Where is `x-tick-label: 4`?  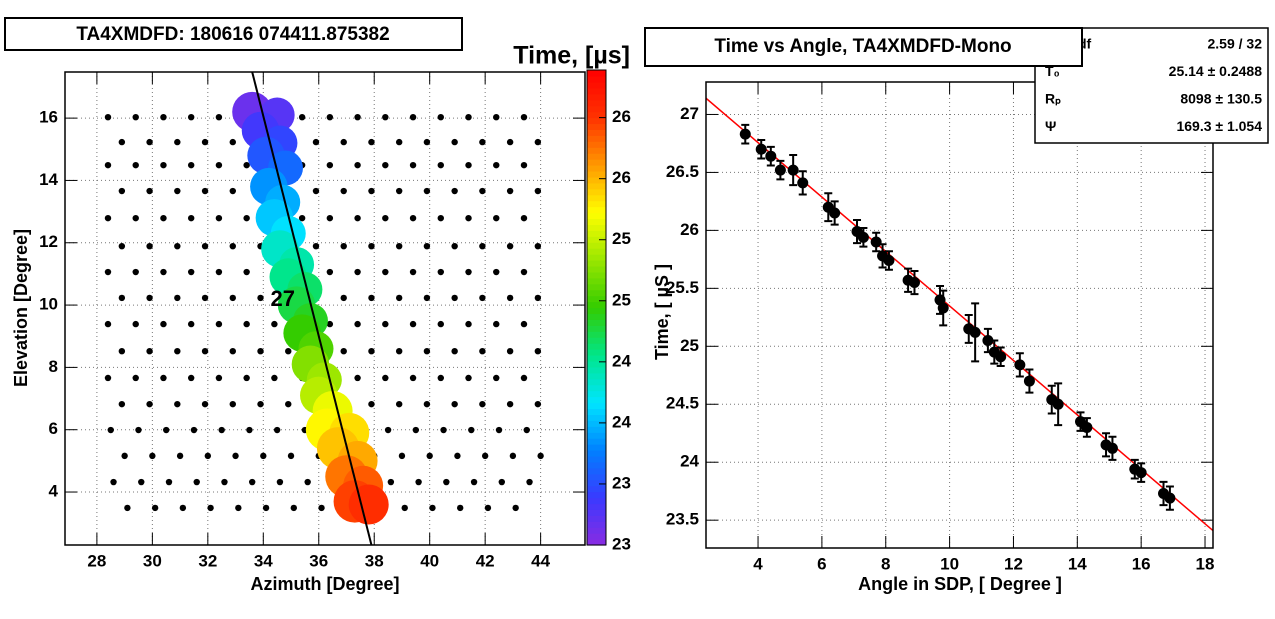
x-tick-label: 4 is located at coordinates (758, 563).